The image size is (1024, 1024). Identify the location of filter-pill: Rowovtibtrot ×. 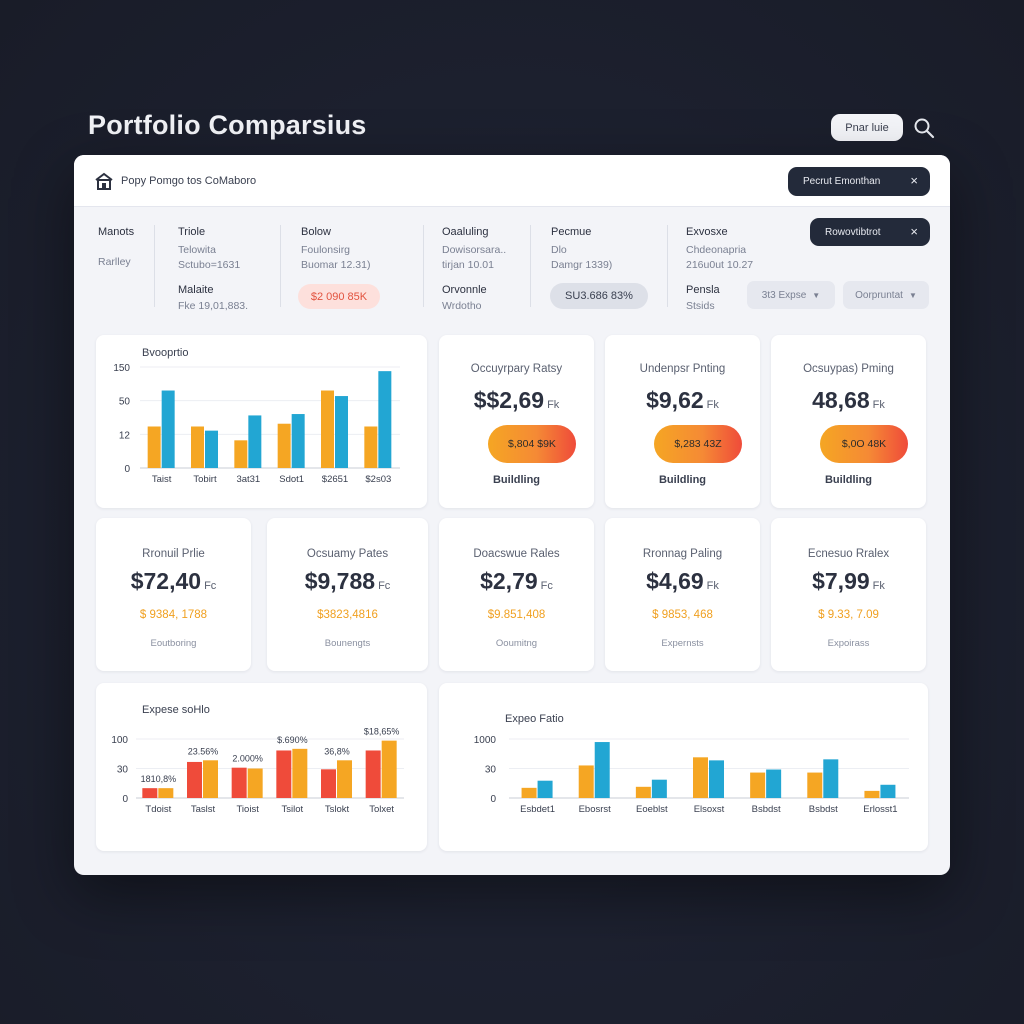
(870, 232).